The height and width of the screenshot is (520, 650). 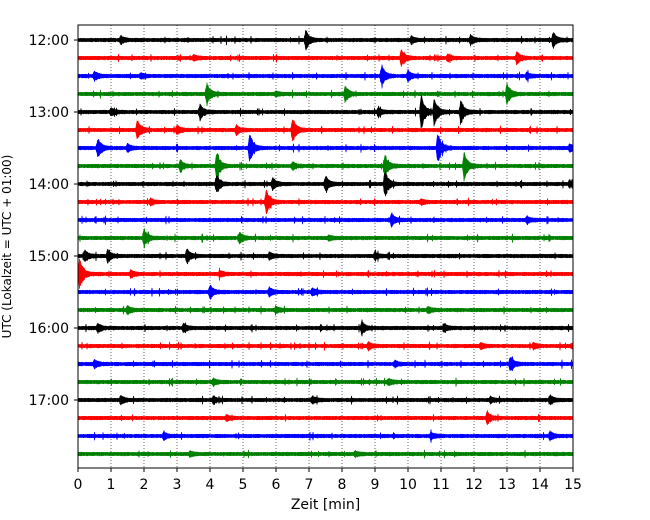 What do you see at coordinates (111, 485) in the screenshot?
I see `x-tick-label-1: 1` at bounding box center [111, 485].